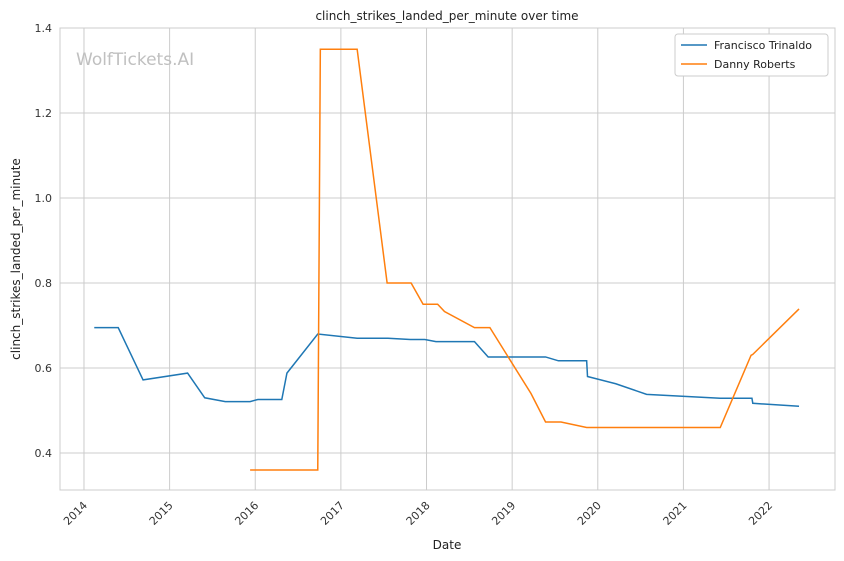  Describe the element at coordinates (503, 513) in the screenshot. I see `x-tick-label: 2019` at that location.